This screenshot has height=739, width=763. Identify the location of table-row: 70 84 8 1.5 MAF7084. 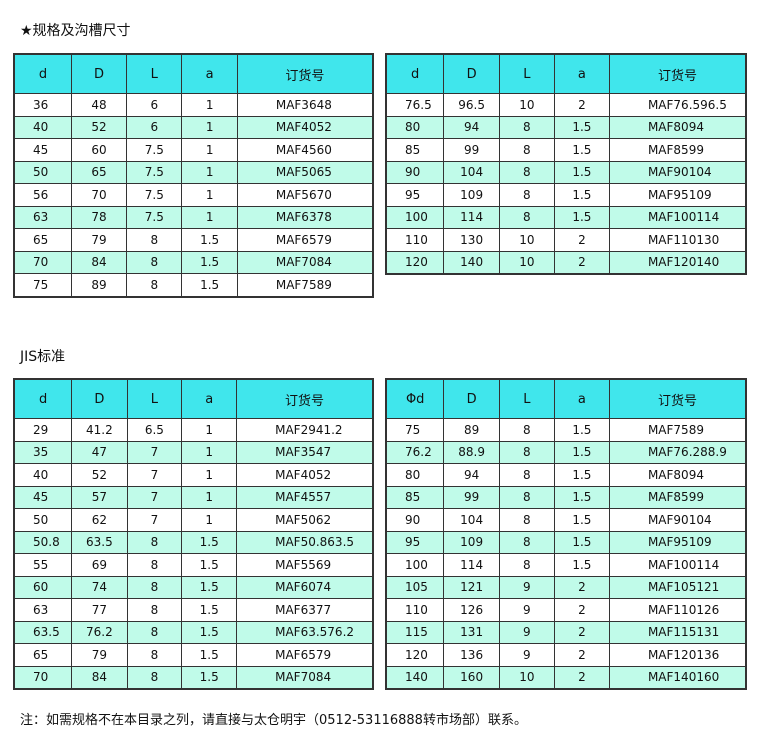
(193, 262).